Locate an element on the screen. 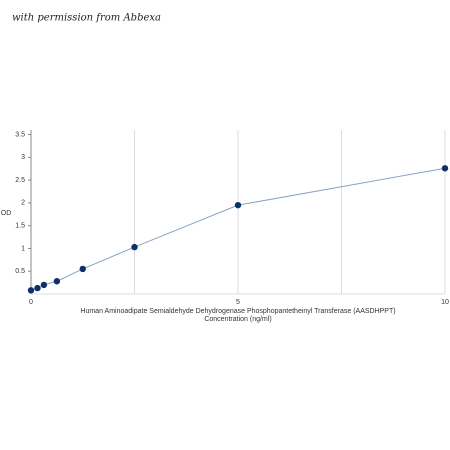 The image size is (450, 450). y-tick-label: 2 is located at coordinates (23, 203).